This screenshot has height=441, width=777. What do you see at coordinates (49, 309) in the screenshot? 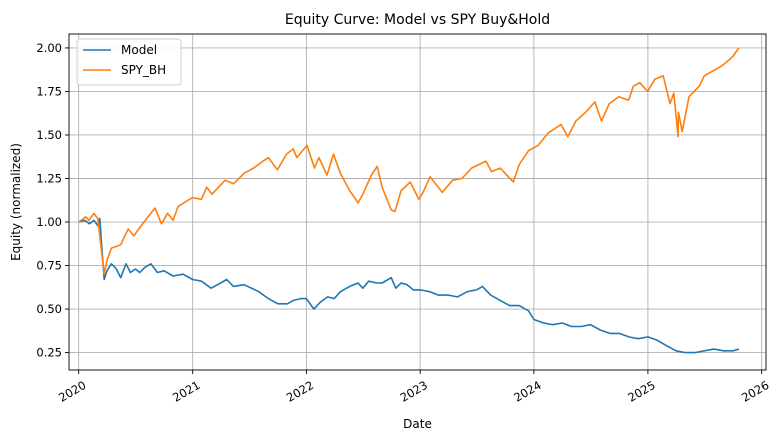
I see `y-tick-label: 0.50` at bounding box center [49, 309].